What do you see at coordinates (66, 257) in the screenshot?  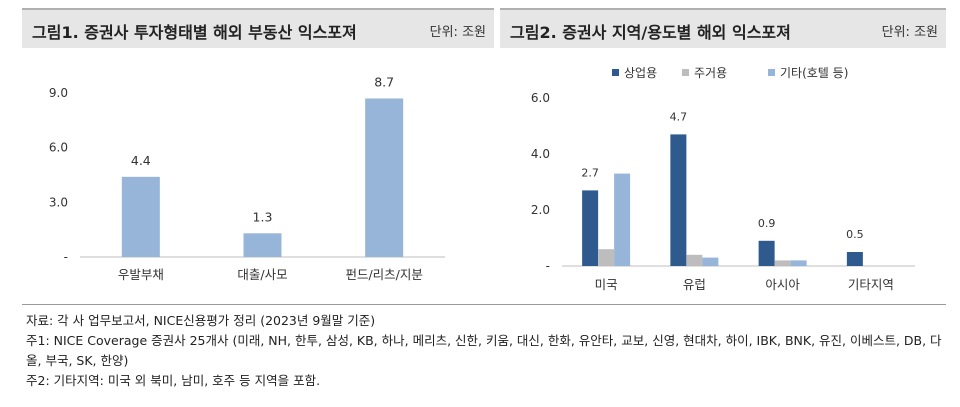 I see `chart1-ytick: -` at bounding box center [66, 257].